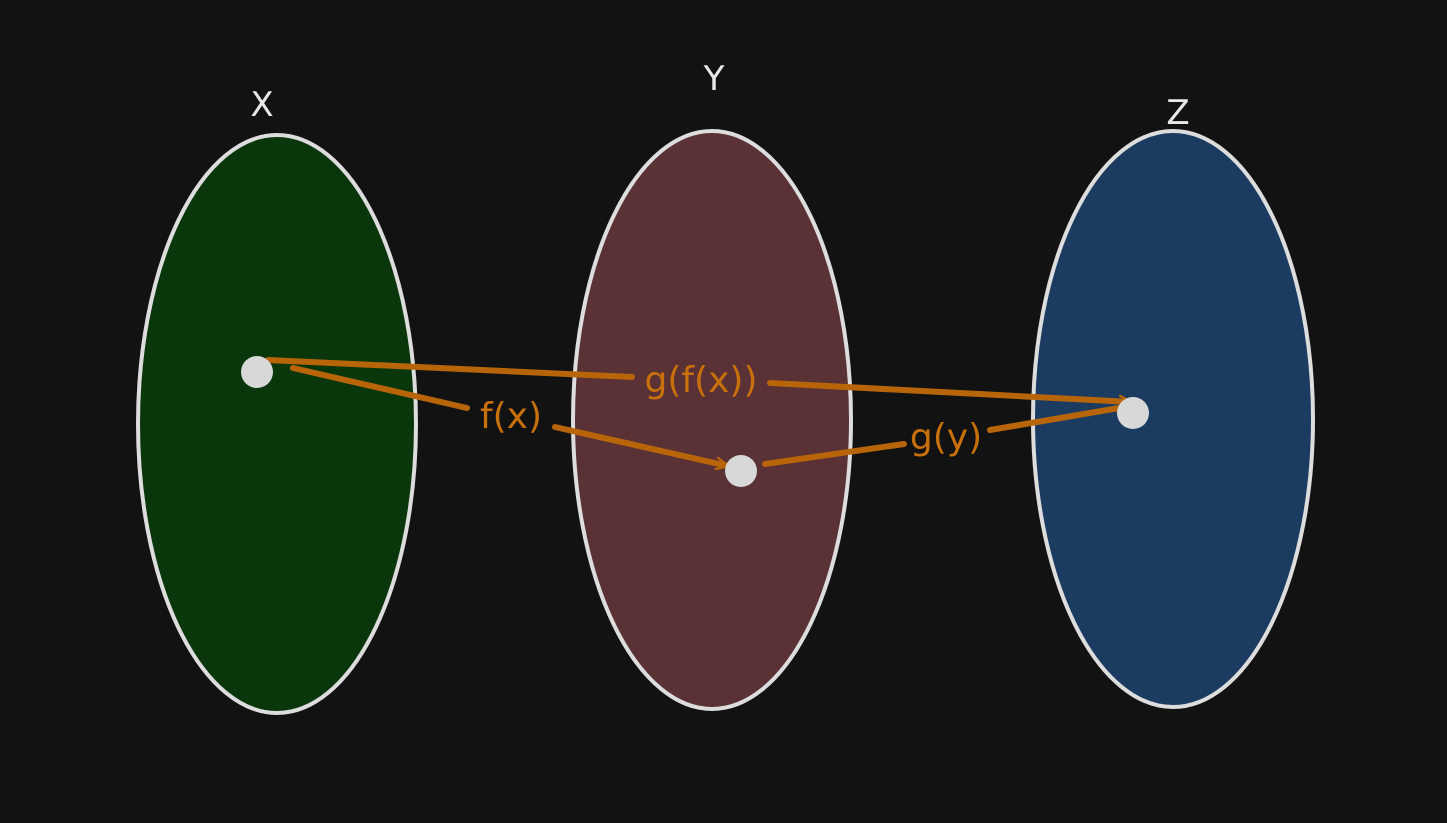 The width and height of the screenshot is (1447, 823). I want to click on set-y-ellipse, so click(712, 420).